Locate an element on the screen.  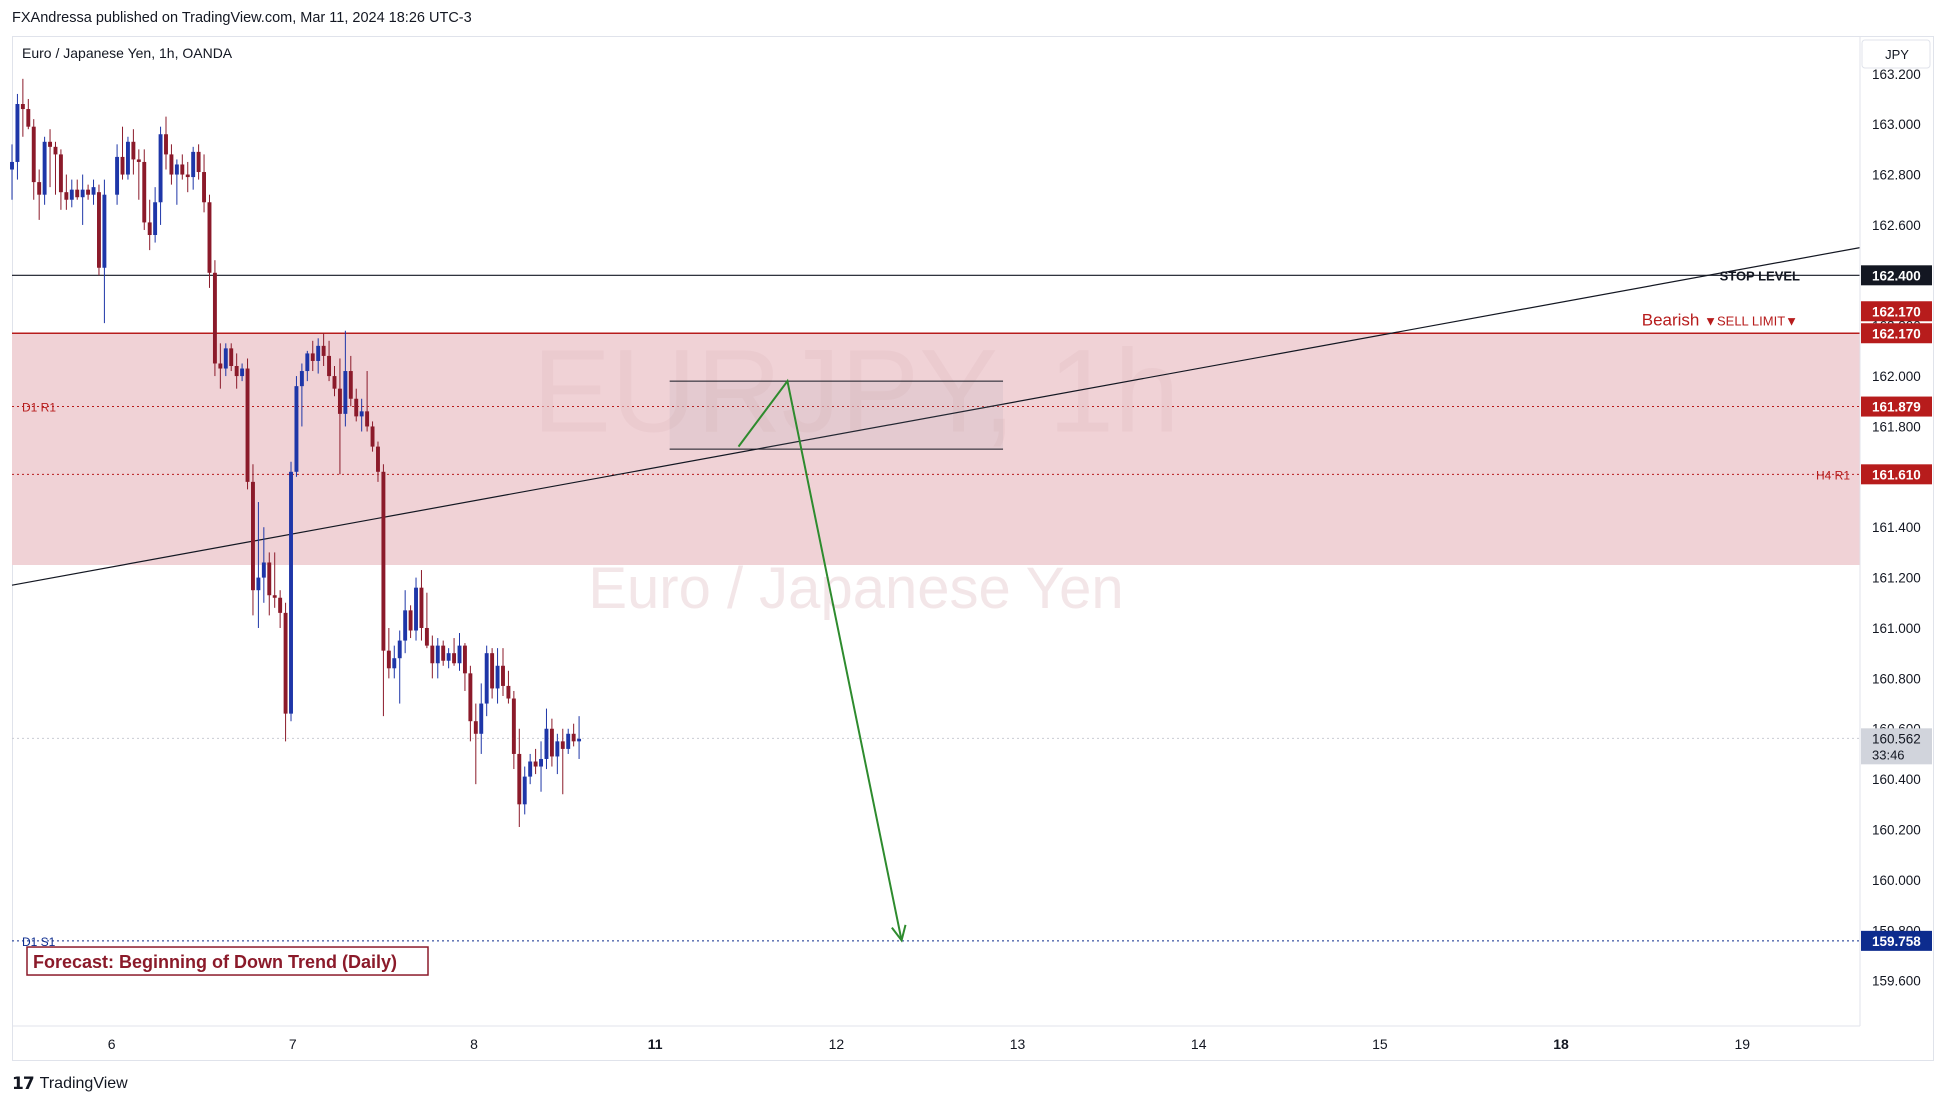
price-badge-sell-limit-upper is located at coordinates (1896, 311).